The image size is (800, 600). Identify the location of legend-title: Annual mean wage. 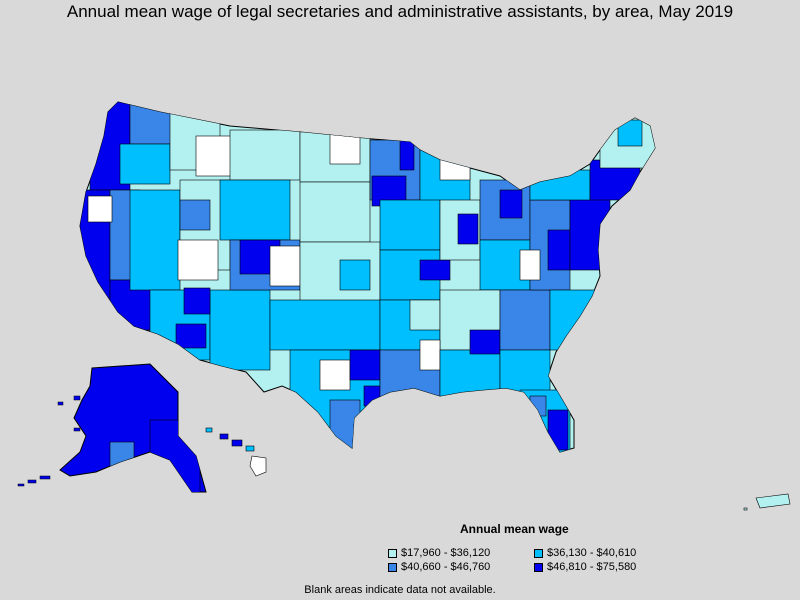
(514, 529).